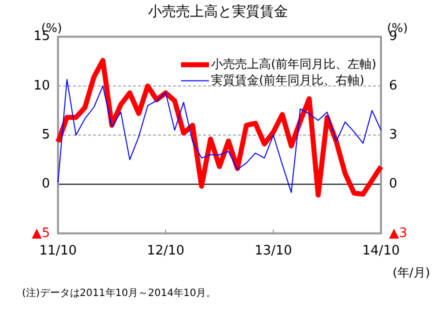  I want to click on x-tick-label: 13/10, so click(273, 251).